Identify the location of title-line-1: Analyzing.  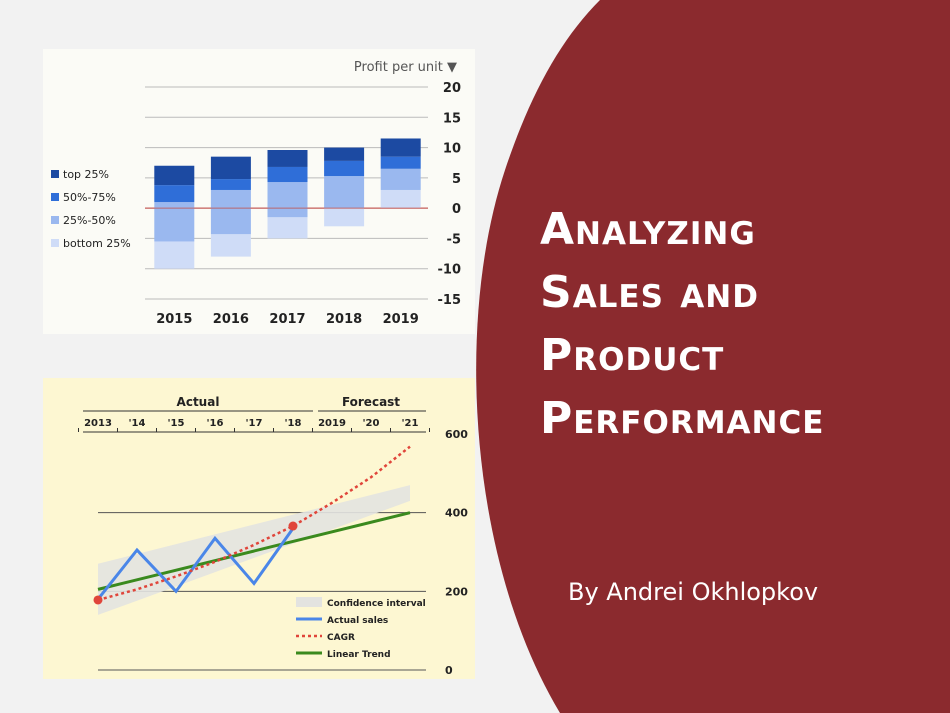
(648, 229).